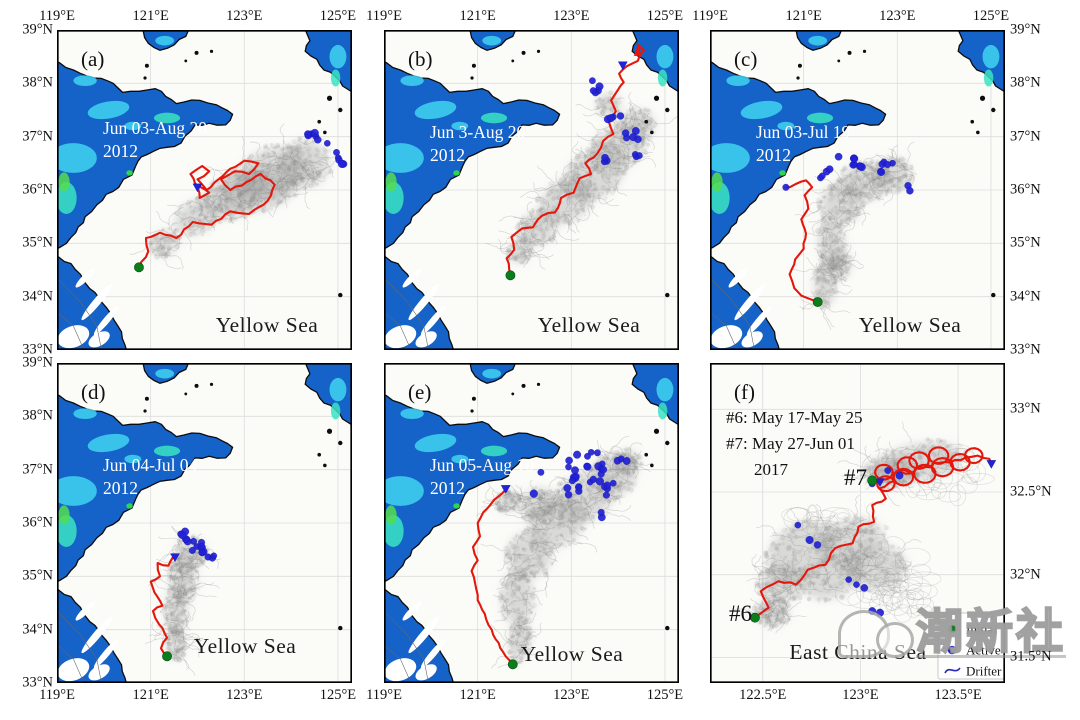 Image resolution: width=1080 pixels, height=720 pixels. What do you see at coordinates (424, 302) in the screenshot?
I see `tidal-flat-patch` at bounding box center [424, 302].